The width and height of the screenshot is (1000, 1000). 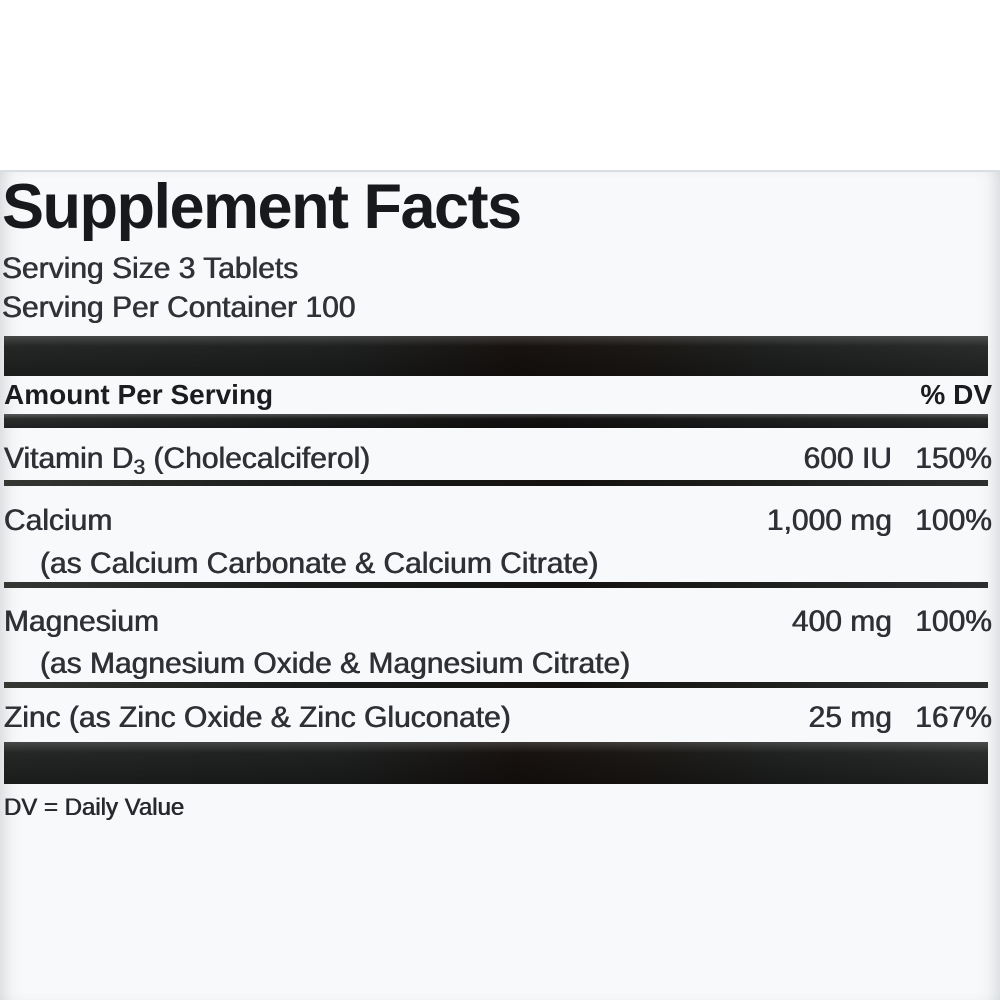 What do you see at coordinates (953, 717) in the screenshot?
I see `nutrient-dv: 167%` at bounding box center [953, 717].